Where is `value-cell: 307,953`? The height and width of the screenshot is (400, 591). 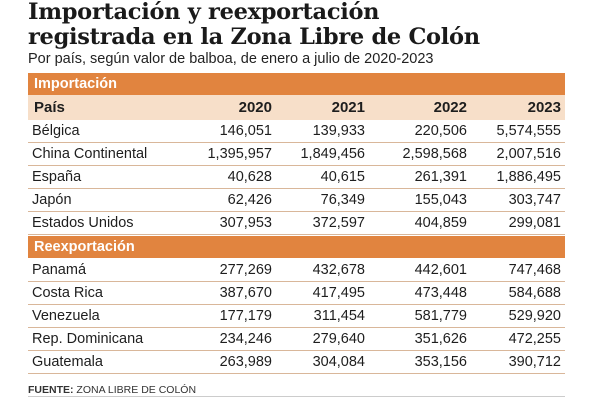 value-cell: 307,953 is located at coordinates (245, 223).